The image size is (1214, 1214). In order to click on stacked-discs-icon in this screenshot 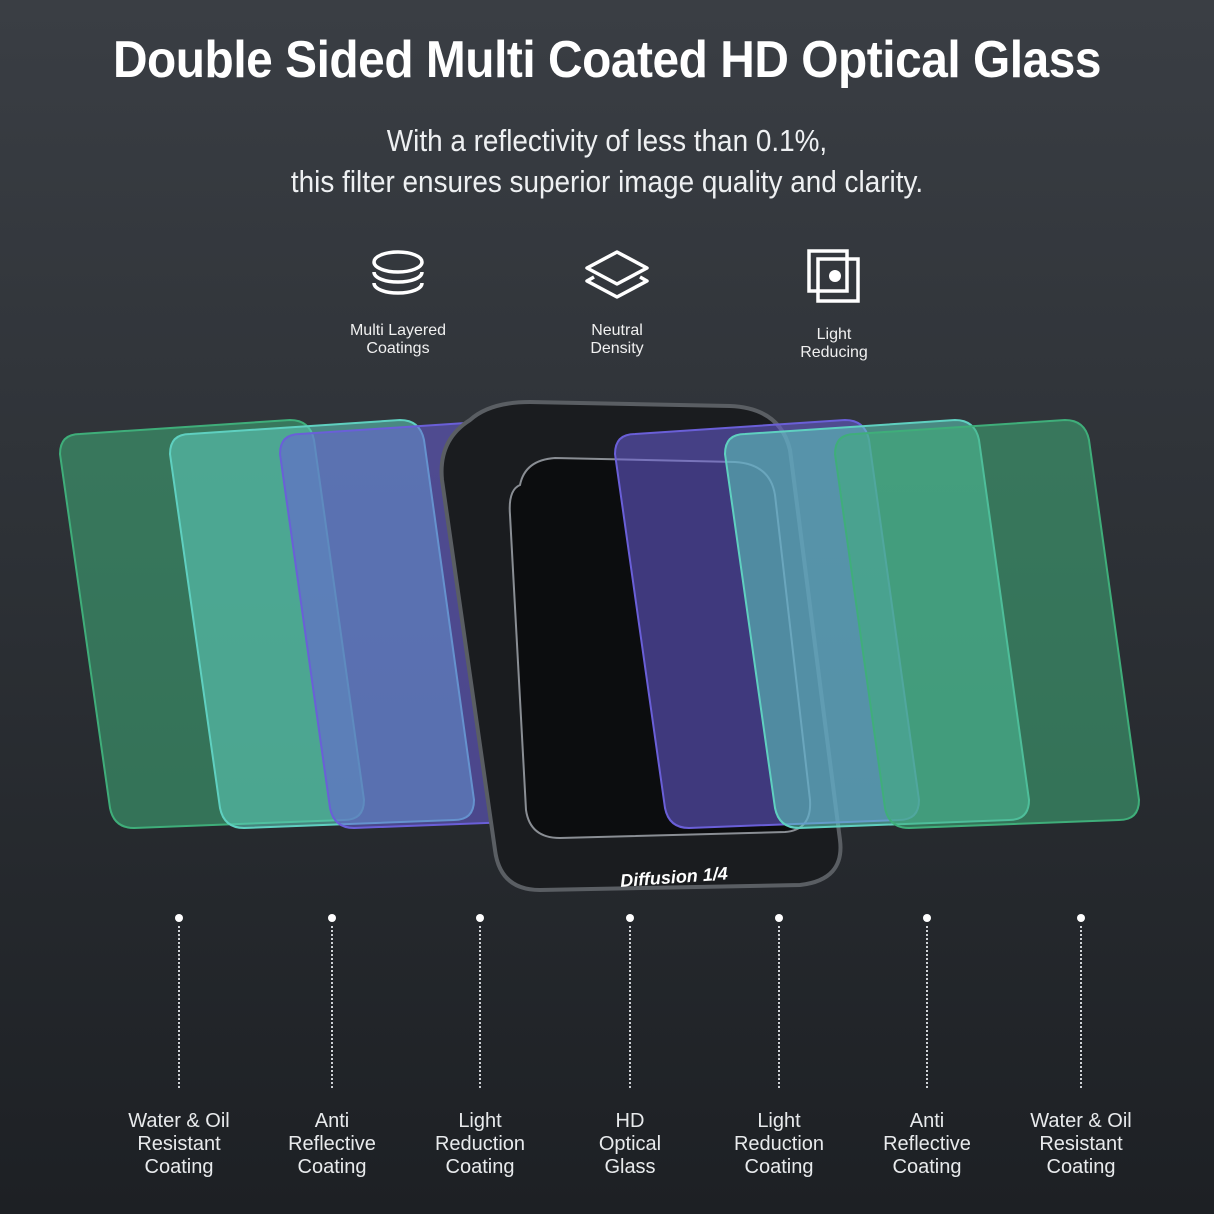, I will do `click(398, 272)`.